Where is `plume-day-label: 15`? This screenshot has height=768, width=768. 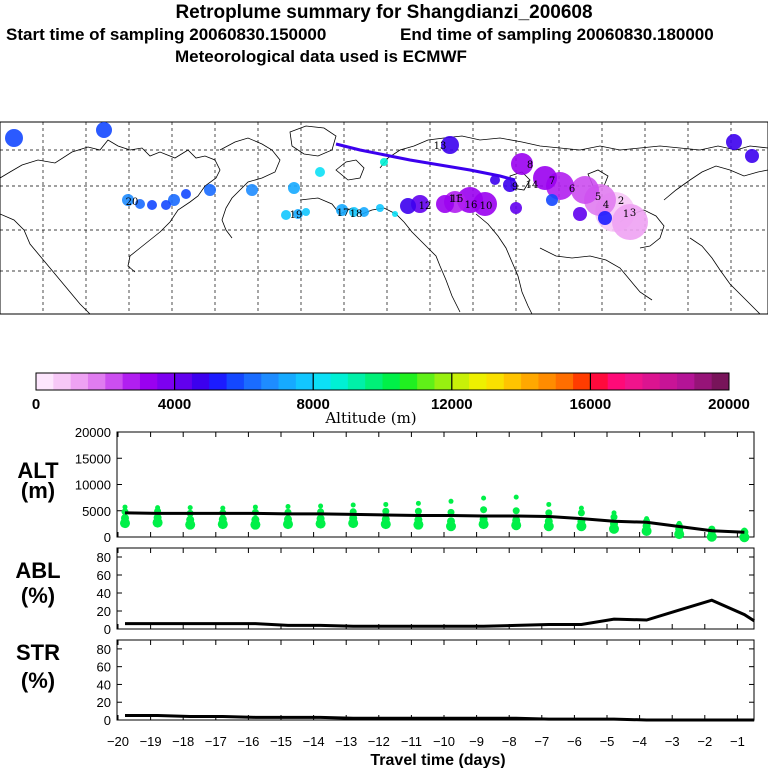
plume-day-label: 15 is located at coordinates (457, 199).